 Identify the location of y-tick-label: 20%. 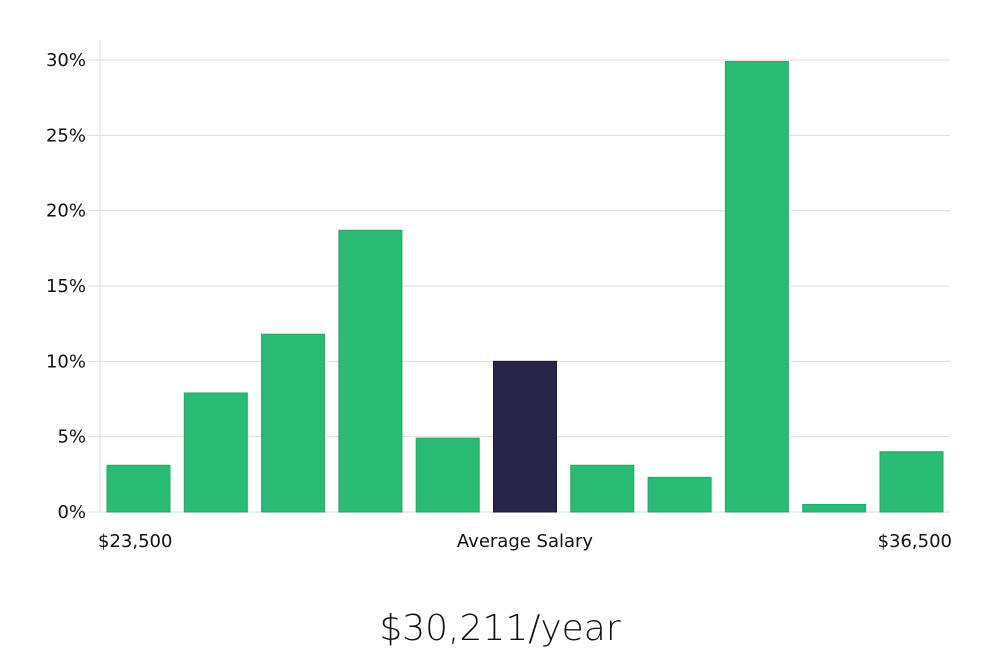
(66, 211).